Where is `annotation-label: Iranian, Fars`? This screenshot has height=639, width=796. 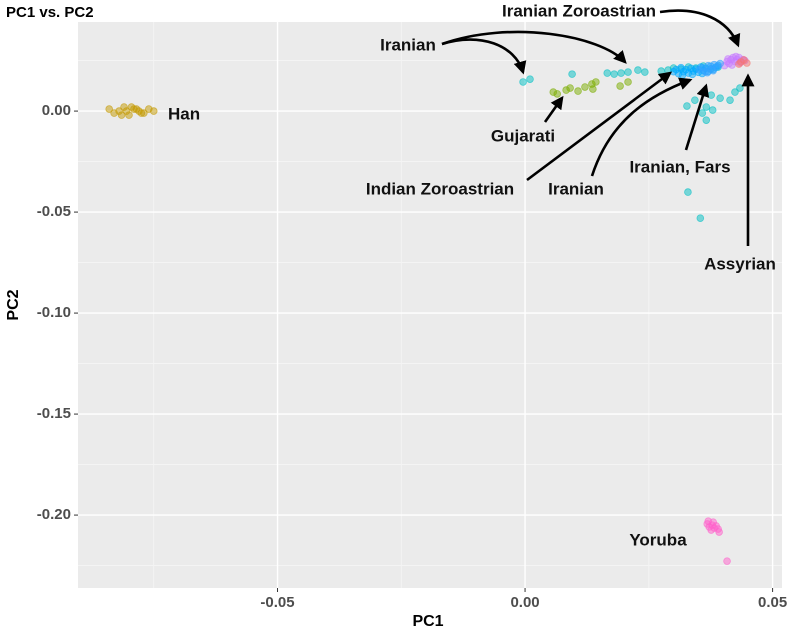
annotation-label: Iranian, Fars is located at coordinates (679, 166).